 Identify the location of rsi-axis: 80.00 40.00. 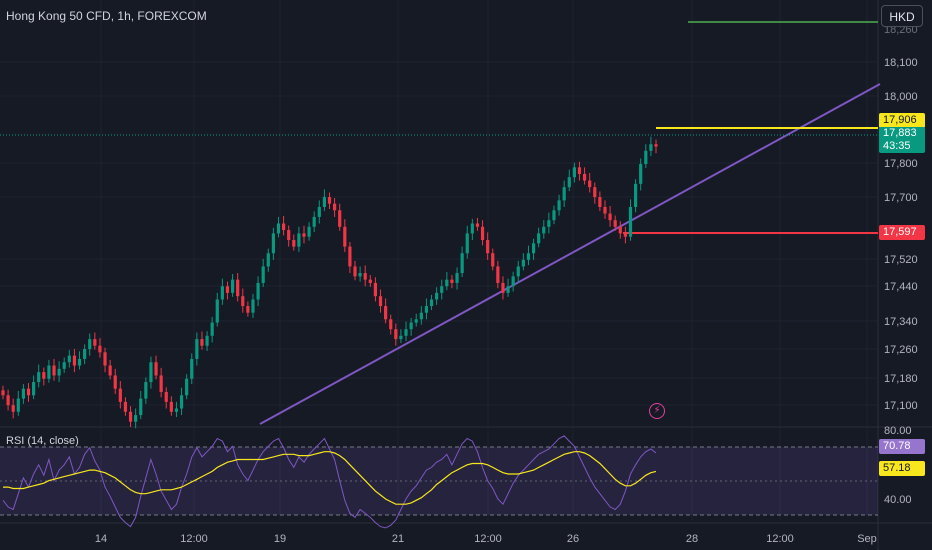
(898, 465).